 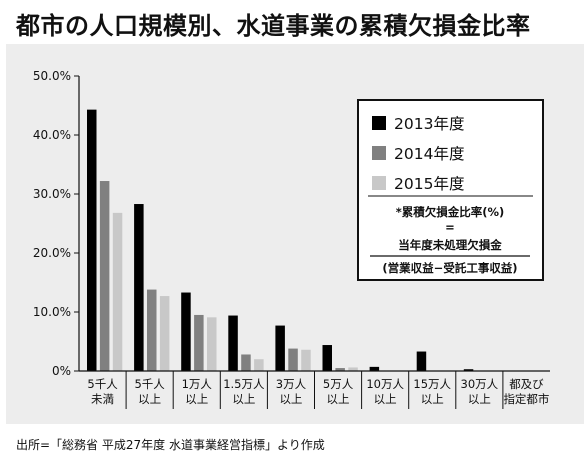 What do you see at coordinates (186, 331) in the screenshot?
I see `bar-2013年度-2` at bounding box center [186, 331].